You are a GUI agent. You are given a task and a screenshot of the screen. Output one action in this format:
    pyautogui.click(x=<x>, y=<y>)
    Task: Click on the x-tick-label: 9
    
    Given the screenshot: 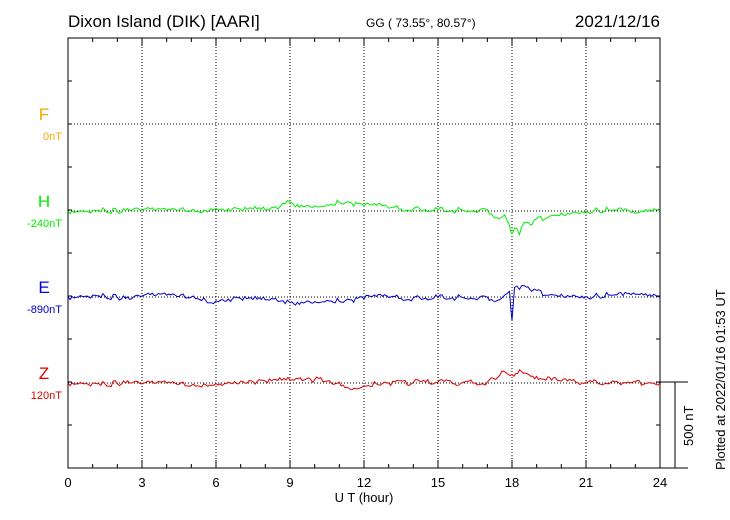 What is the action you would take?
    pyautogui.click(x=289, y=482)
    